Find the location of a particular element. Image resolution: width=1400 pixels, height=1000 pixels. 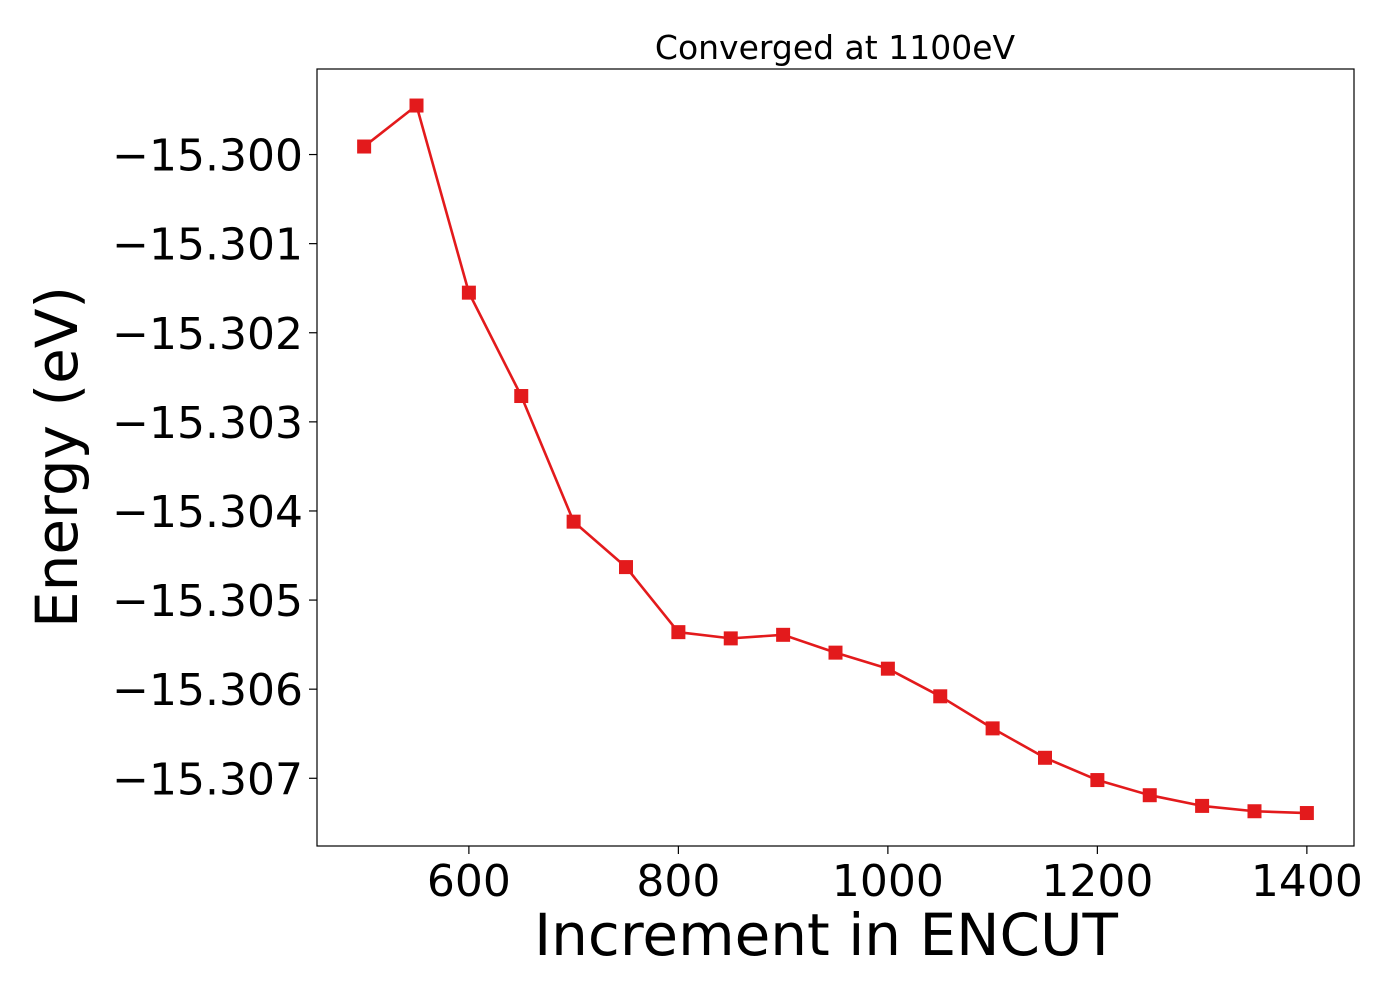

y-tick-label: −15.306 is located at coordinates (207, 690).